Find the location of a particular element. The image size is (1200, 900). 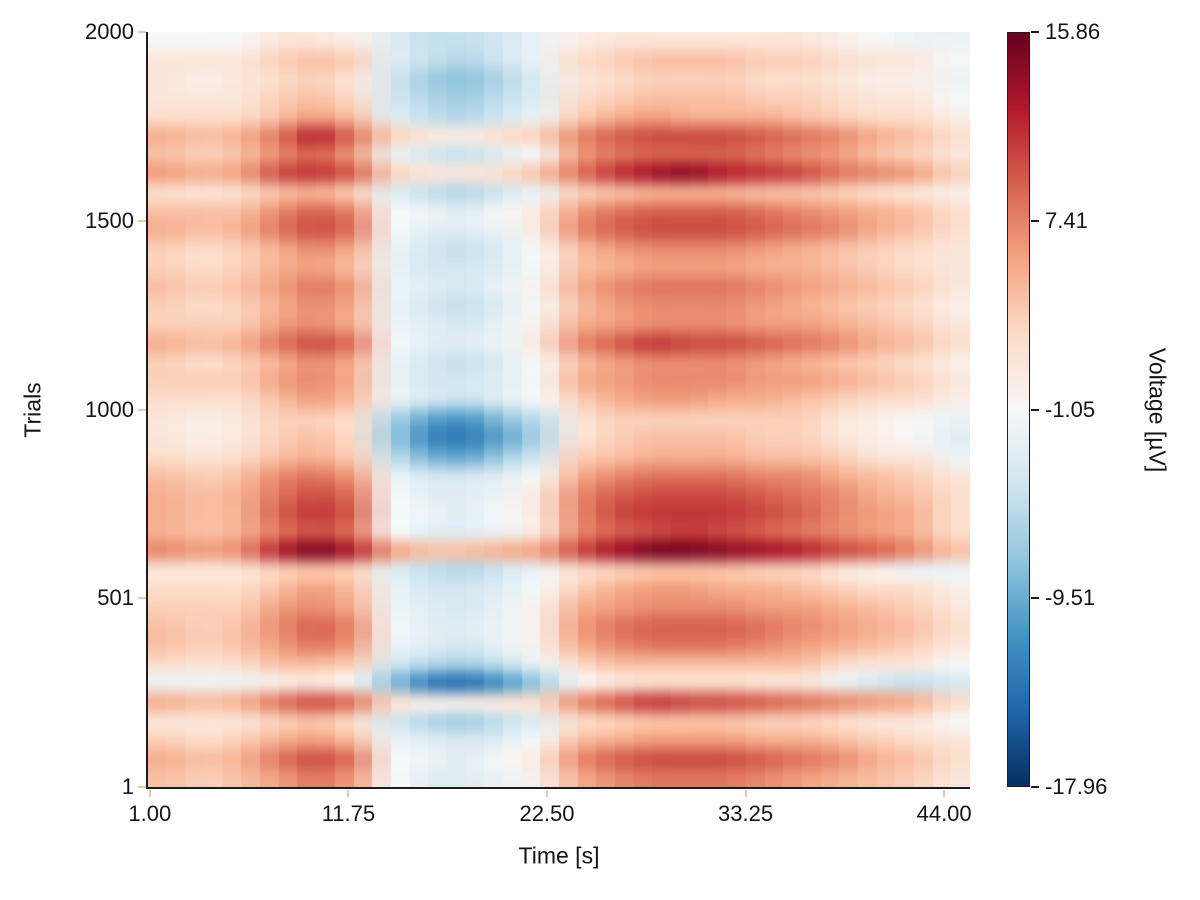

colorbar-tick-label: 7.41 is located at coordinates (1066, 220).